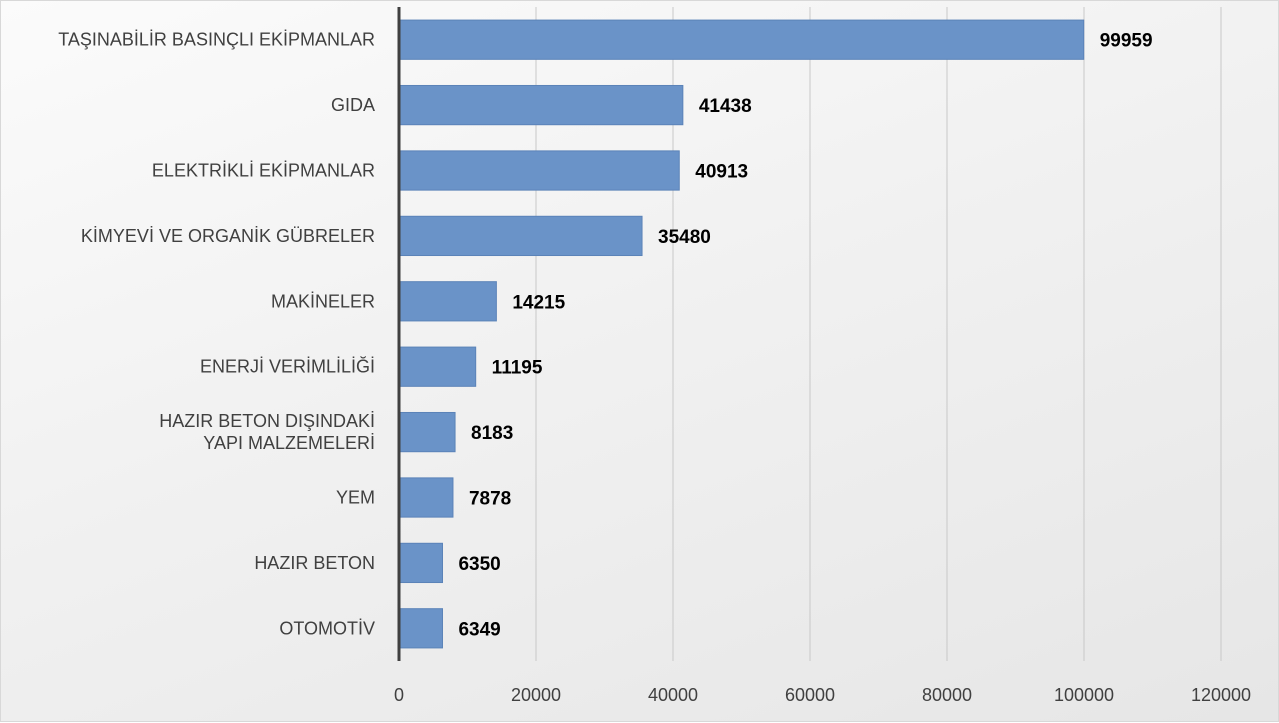 Image resolution: width=1279 pixels, height=723 pixels. What do you see at coordinates (263, 171) in the screenshot?
I see `category-label: ELEKTRİKLİ EKİPMANLAR` at bounding box center [263, 171].